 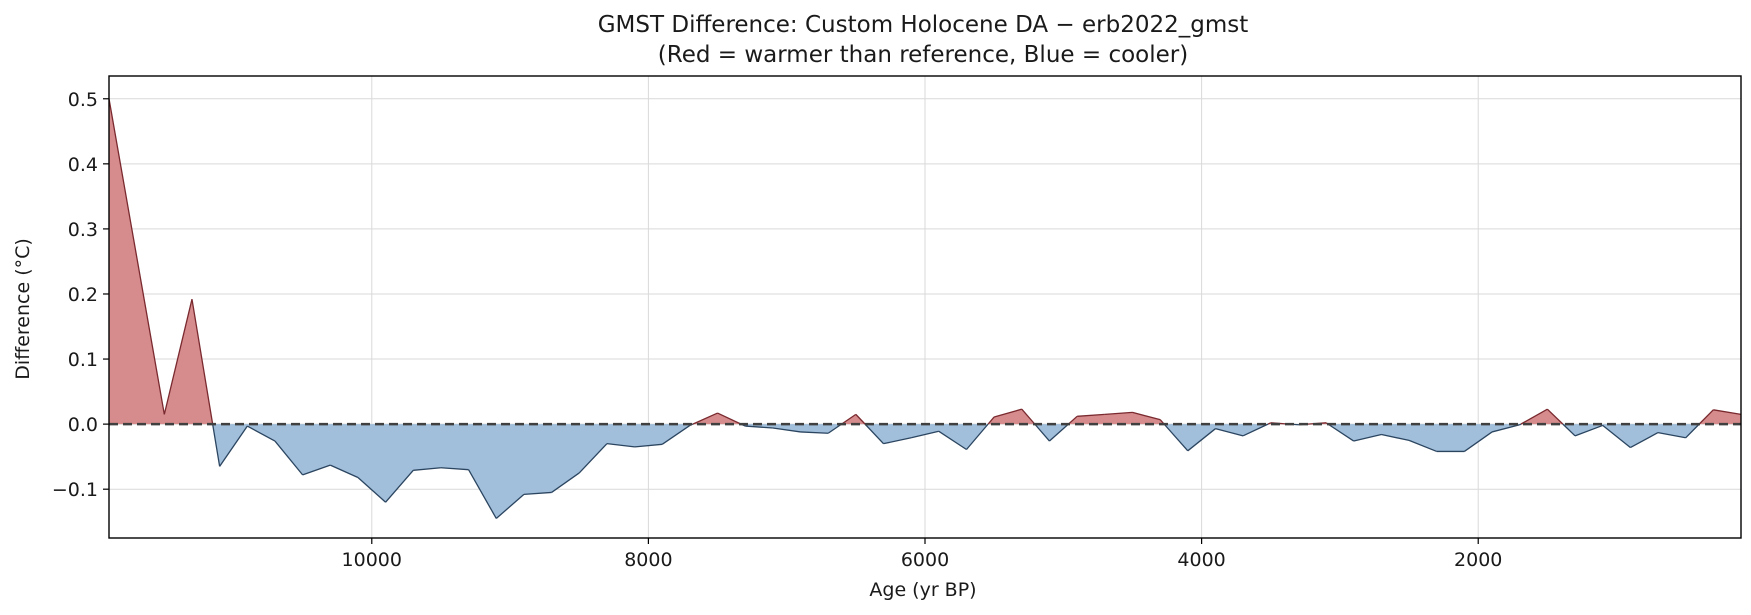 I want to click on y-tick-label: 0.5, so click(x=83, y=100).